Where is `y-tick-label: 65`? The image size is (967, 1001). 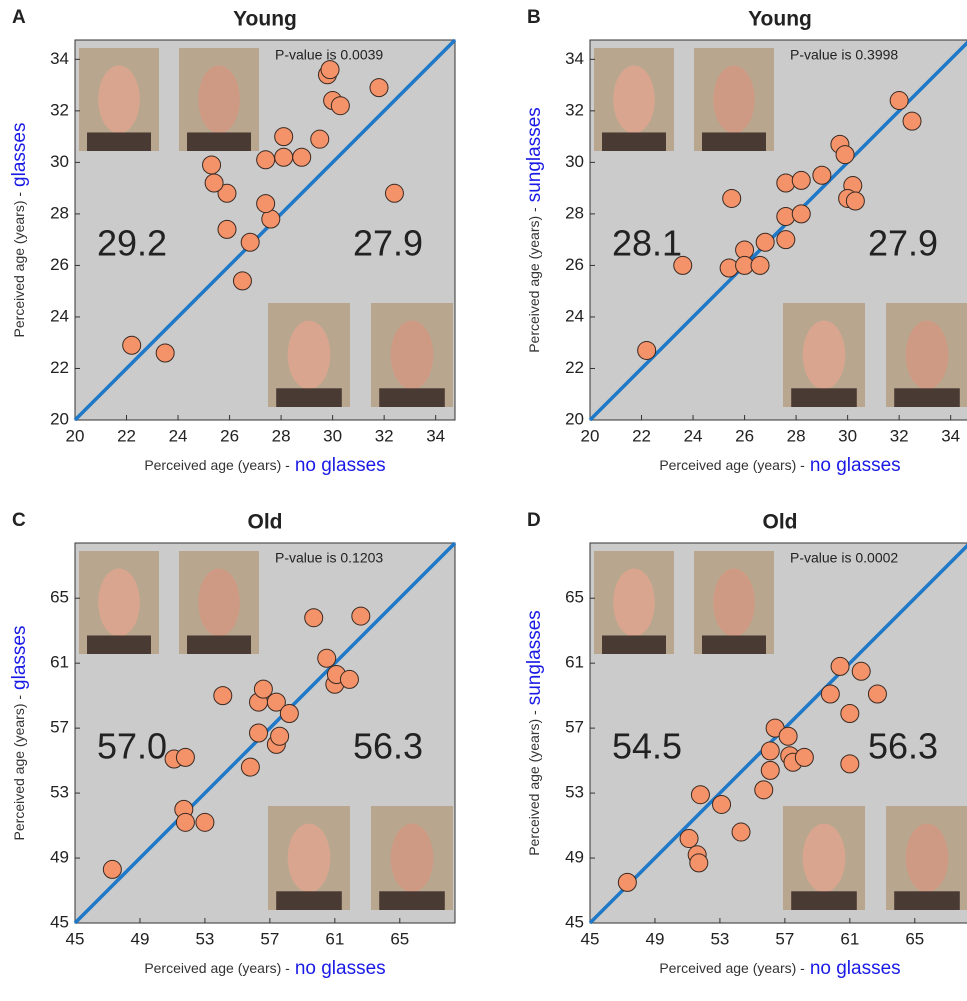
y-tick-label: 65 is located at coordinates (574, 597).